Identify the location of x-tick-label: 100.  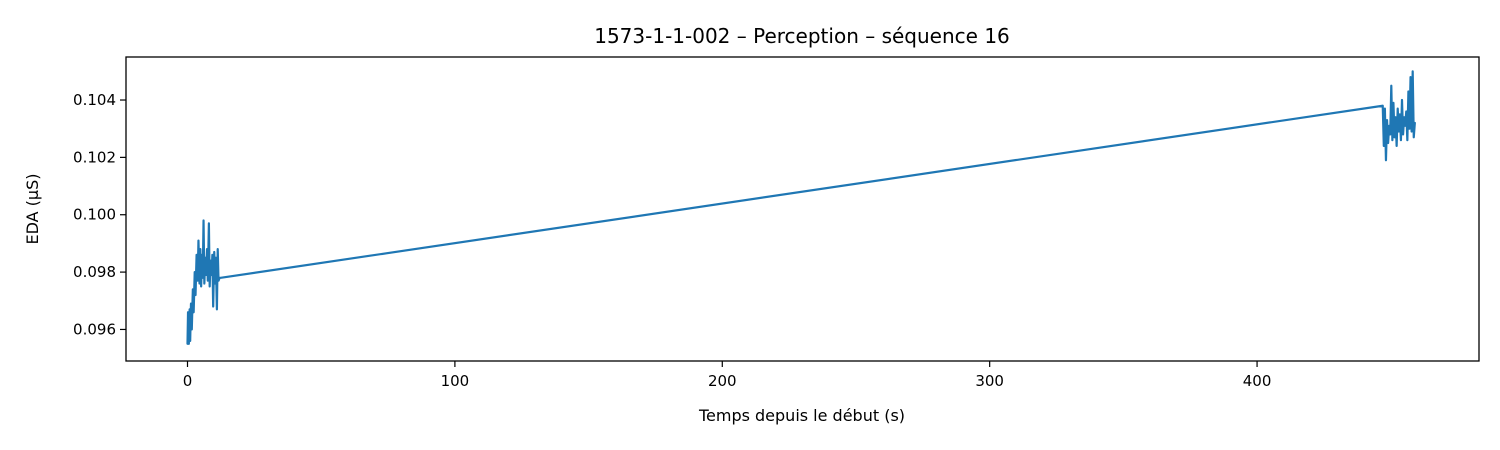
(455, 381).